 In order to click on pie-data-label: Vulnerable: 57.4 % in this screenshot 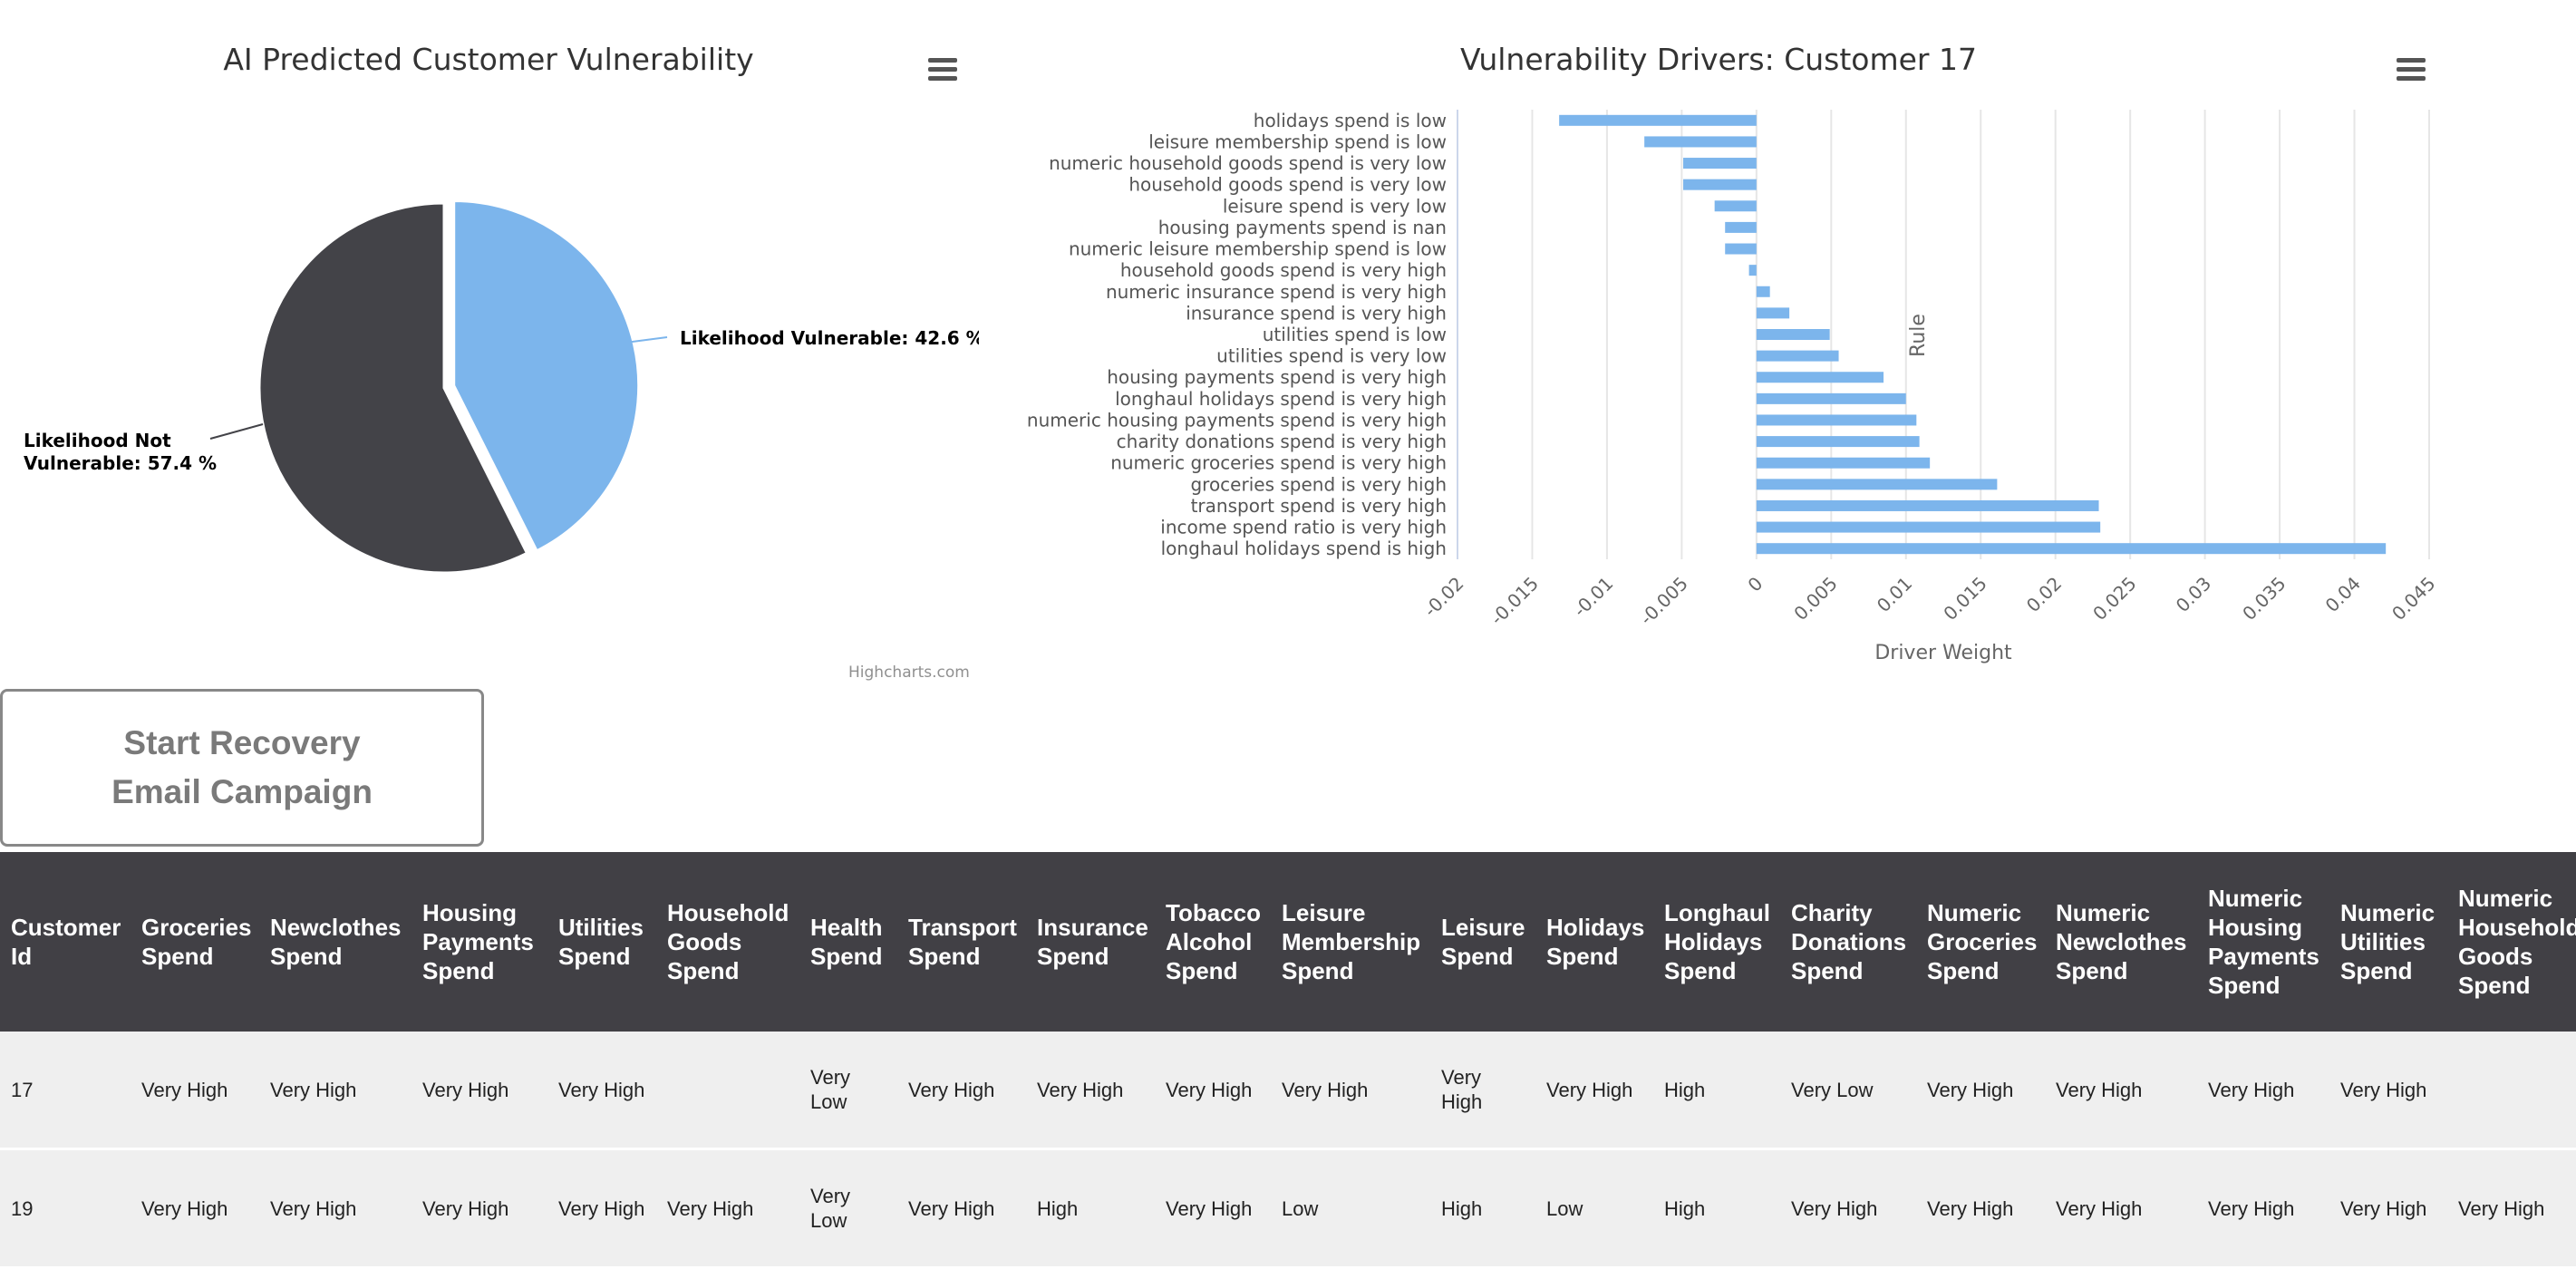, I will do `click(120, 463)`.